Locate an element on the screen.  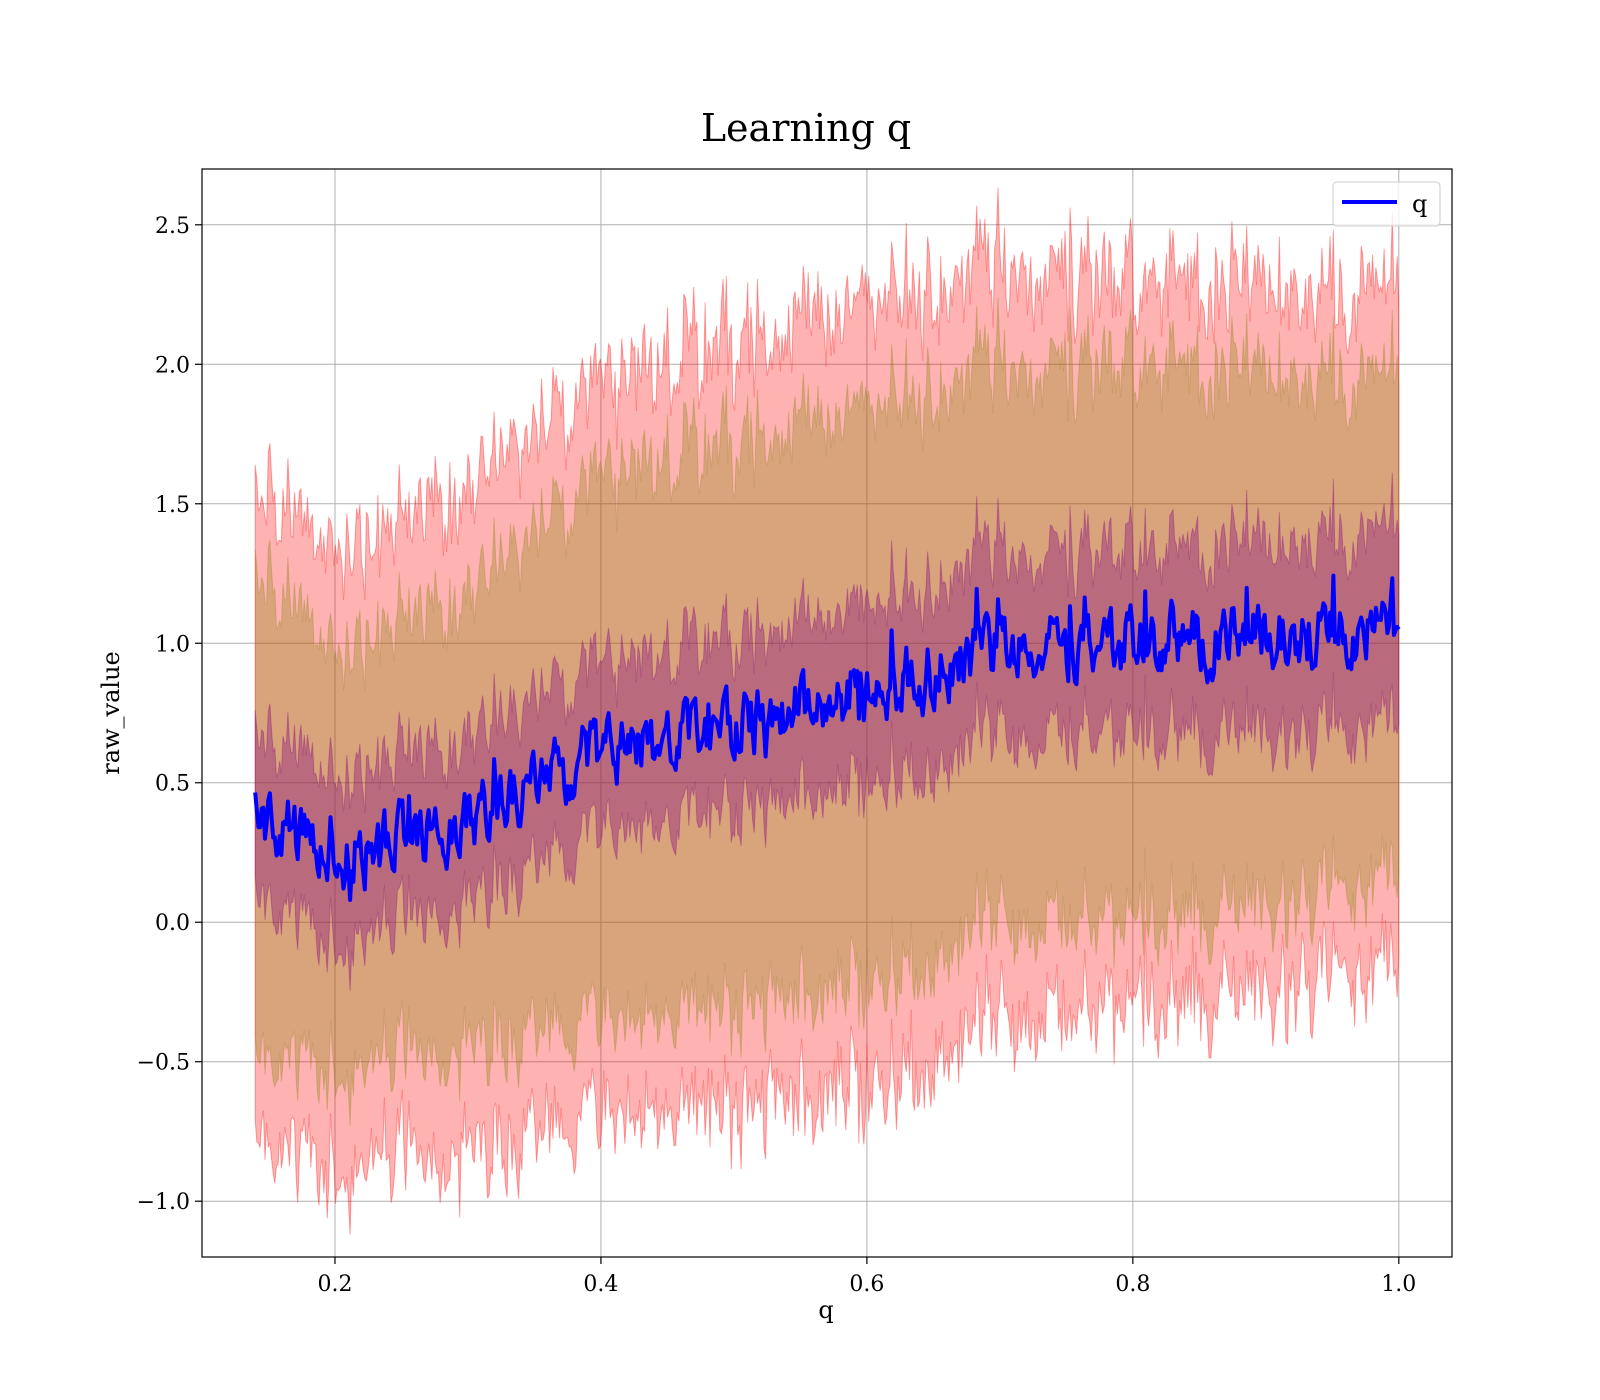
x-axis-label: q is located at coordinates (825, 1310).